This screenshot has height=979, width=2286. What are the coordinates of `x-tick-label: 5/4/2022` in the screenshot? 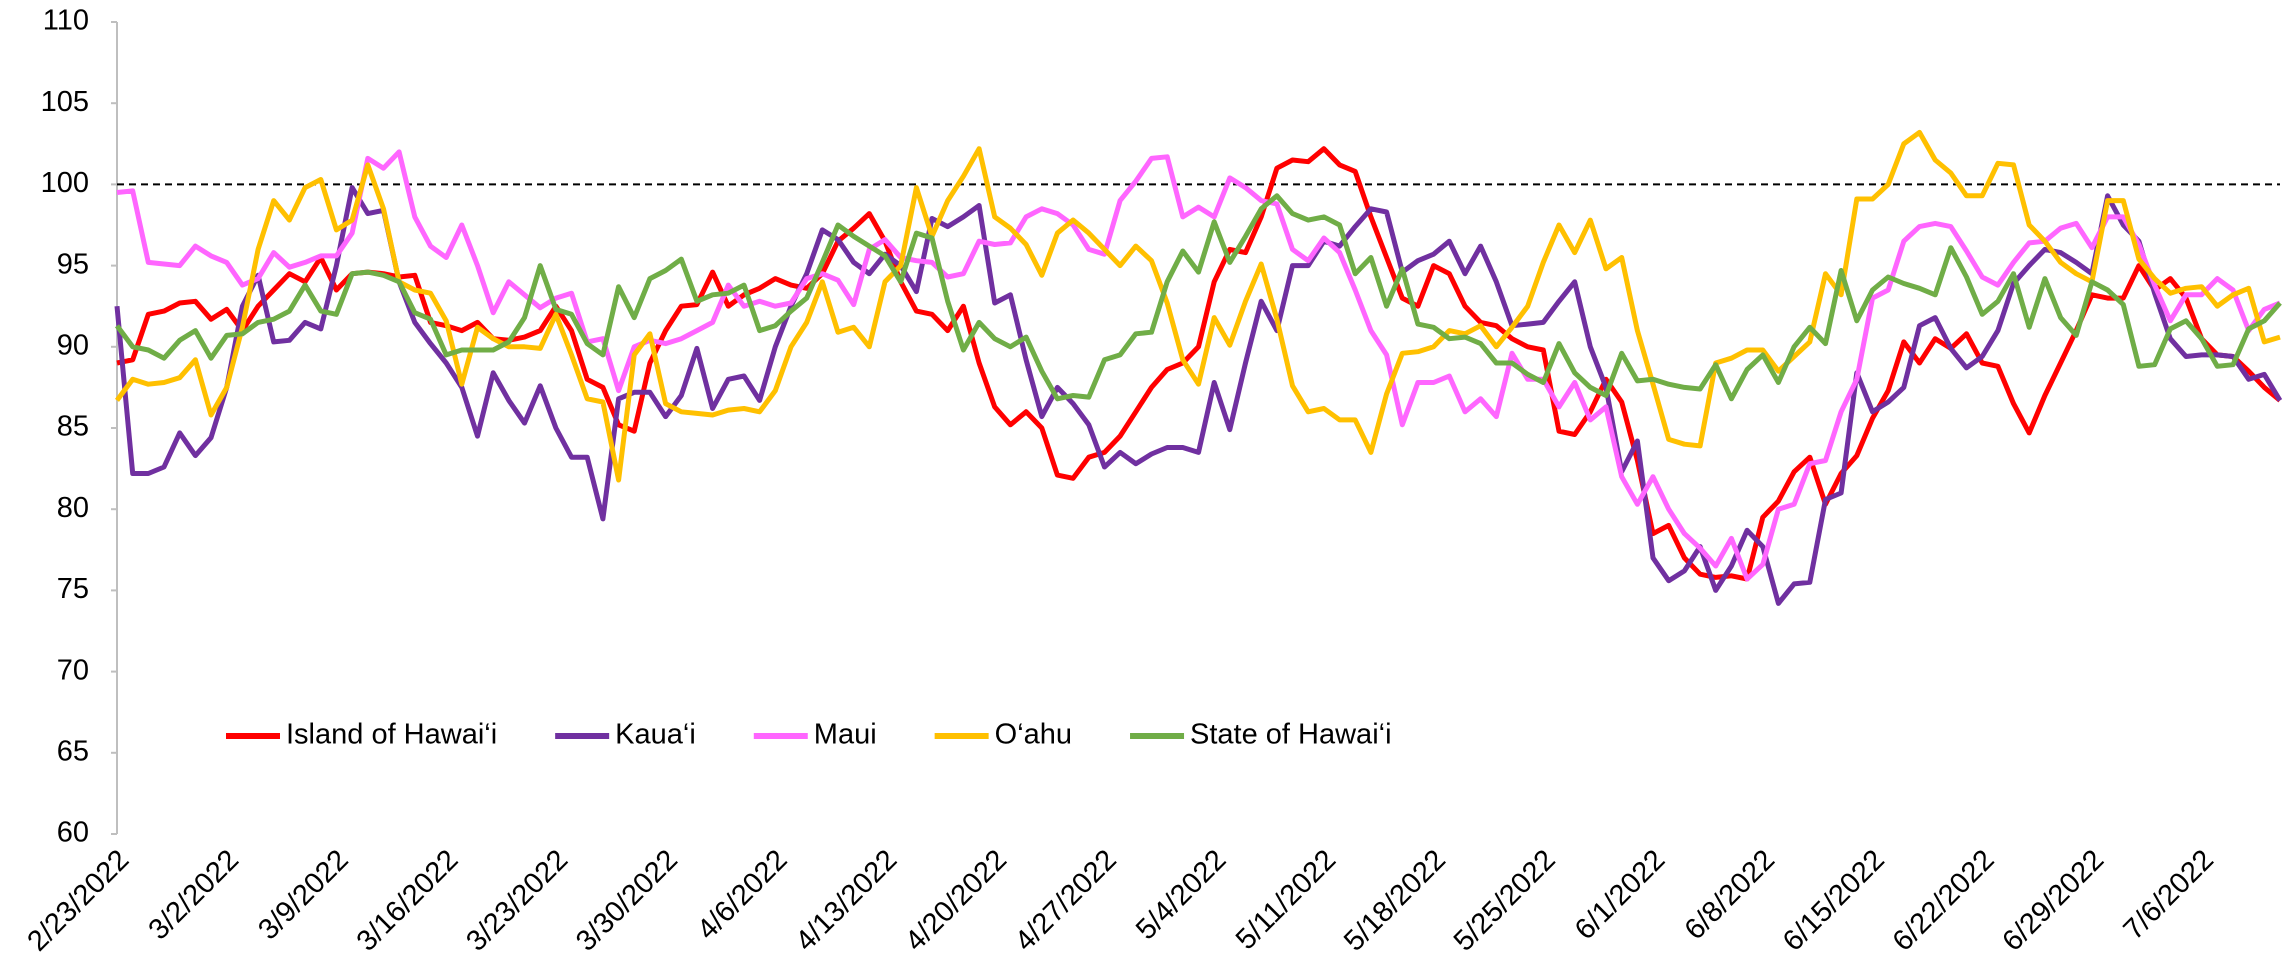 It's located at (1181, 895).